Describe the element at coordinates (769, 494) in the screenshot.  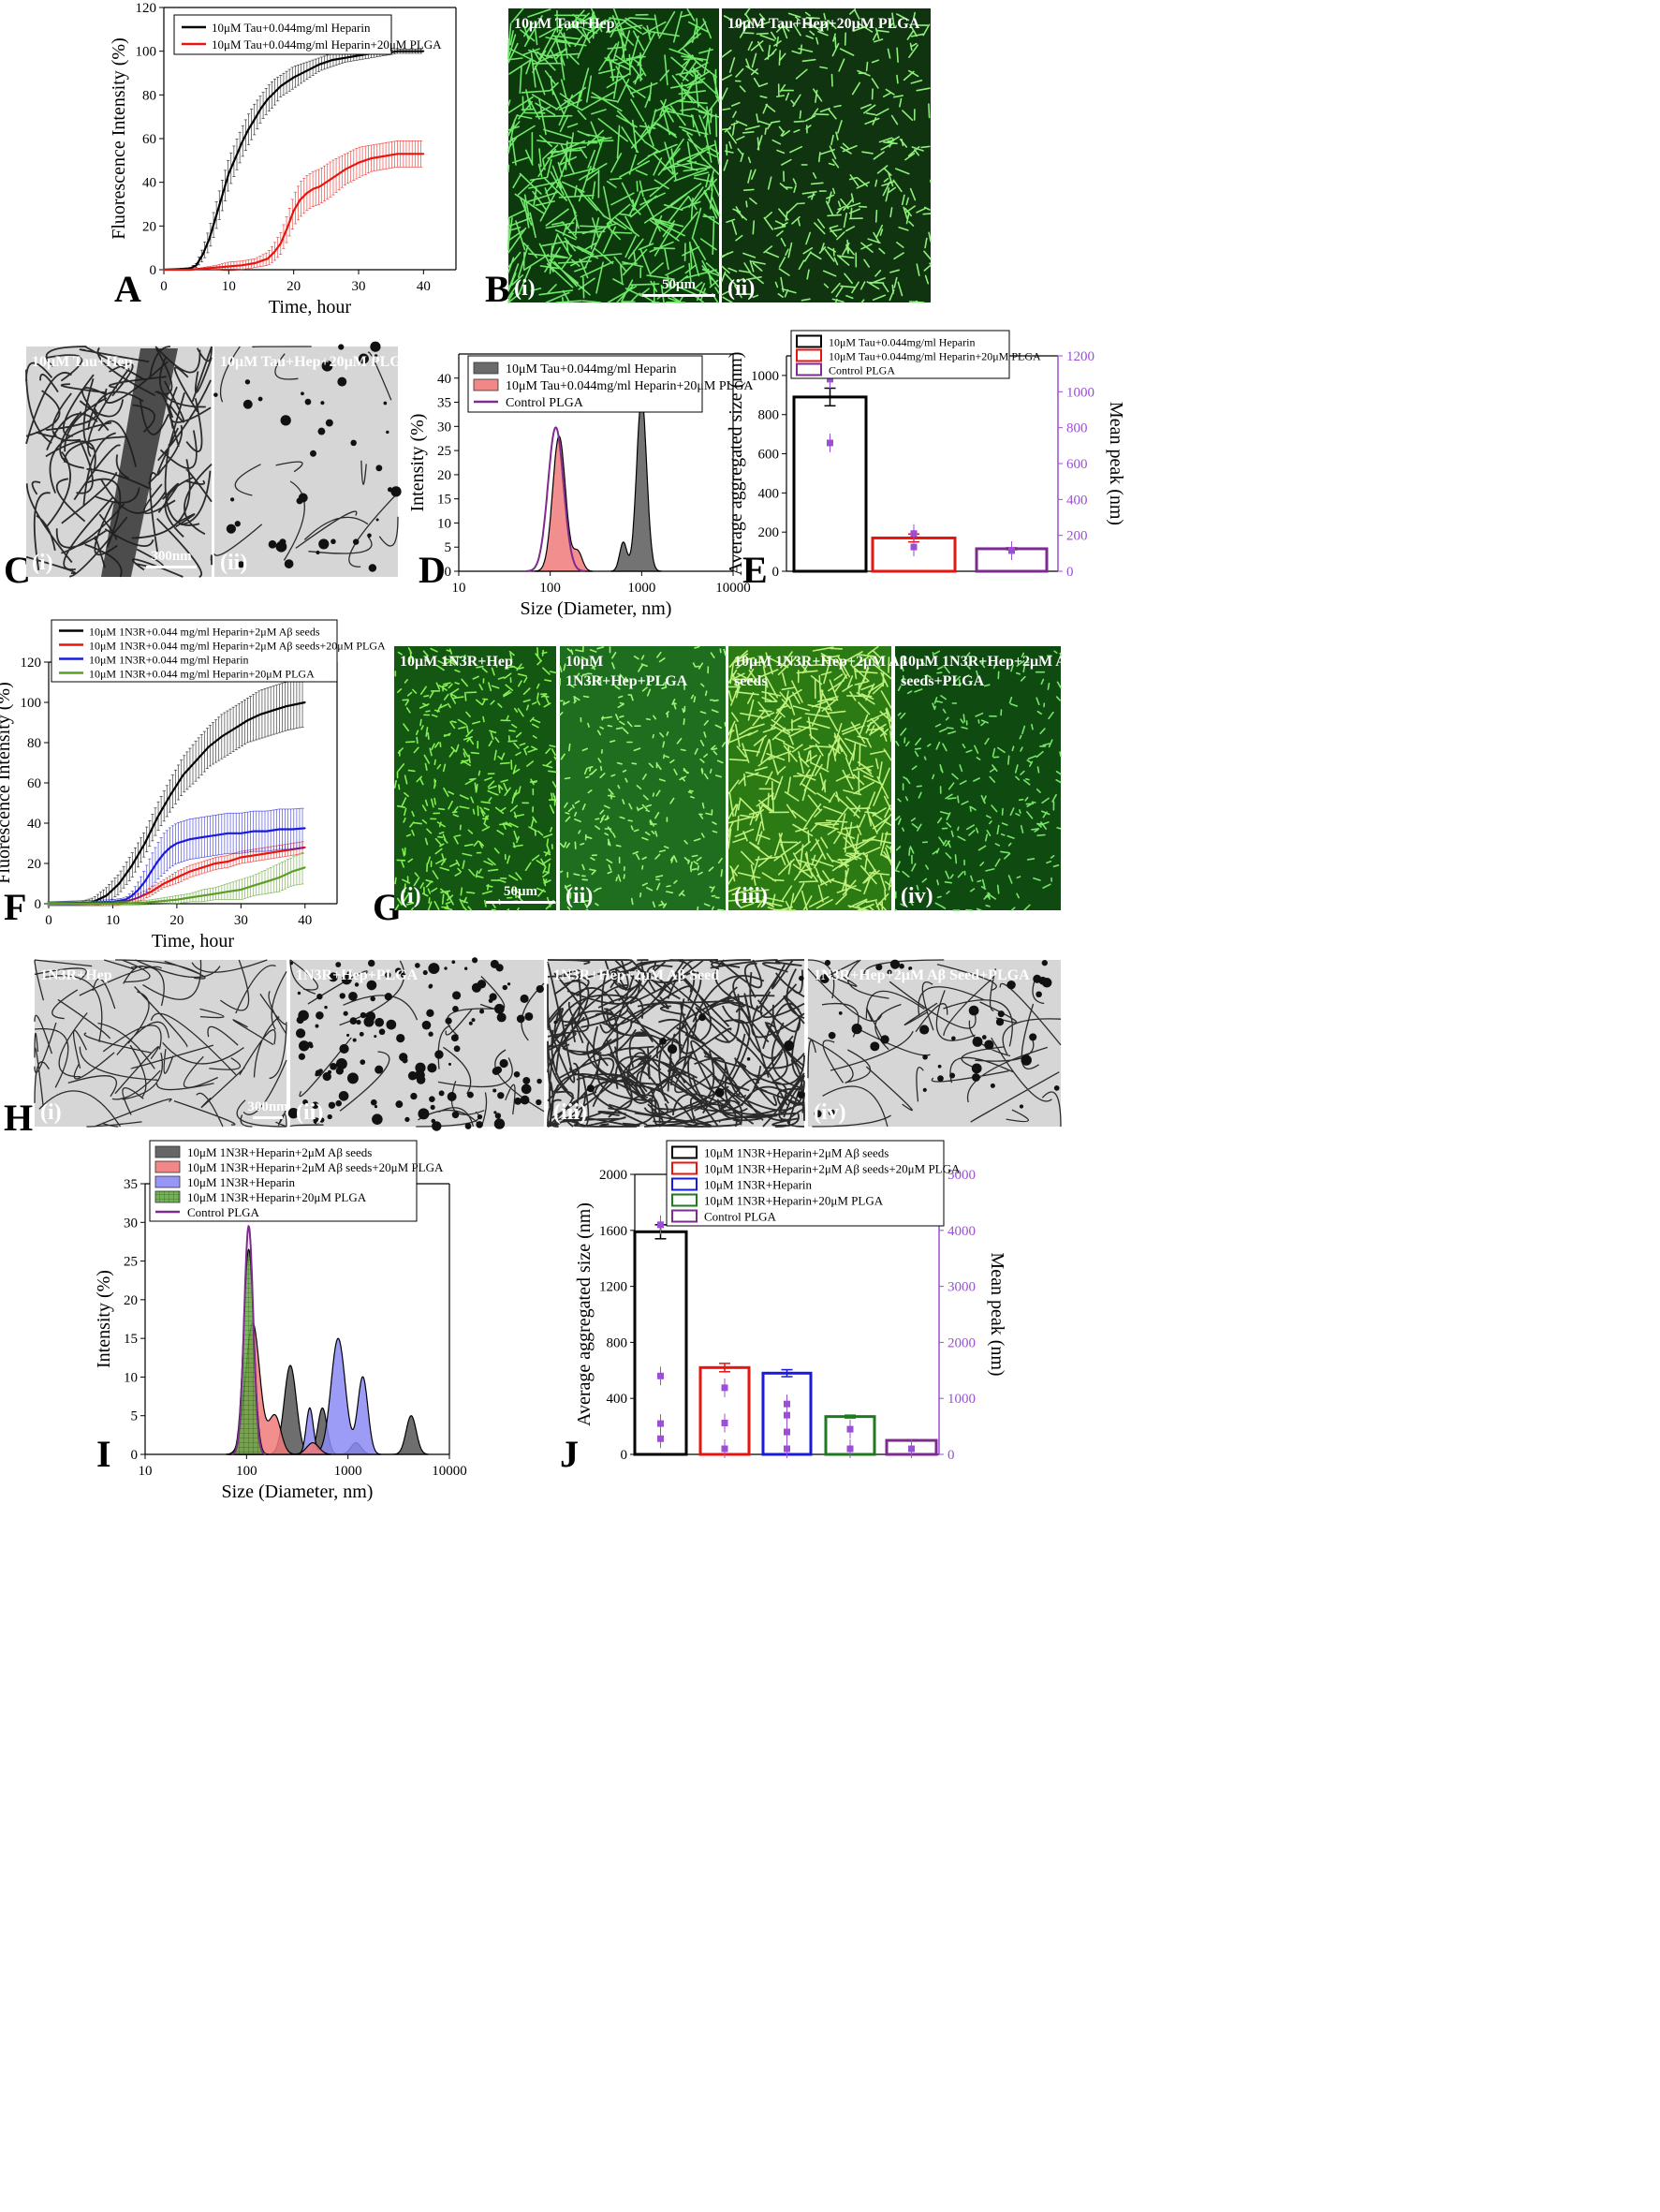
I see `y-tick-label: 400` at that location.